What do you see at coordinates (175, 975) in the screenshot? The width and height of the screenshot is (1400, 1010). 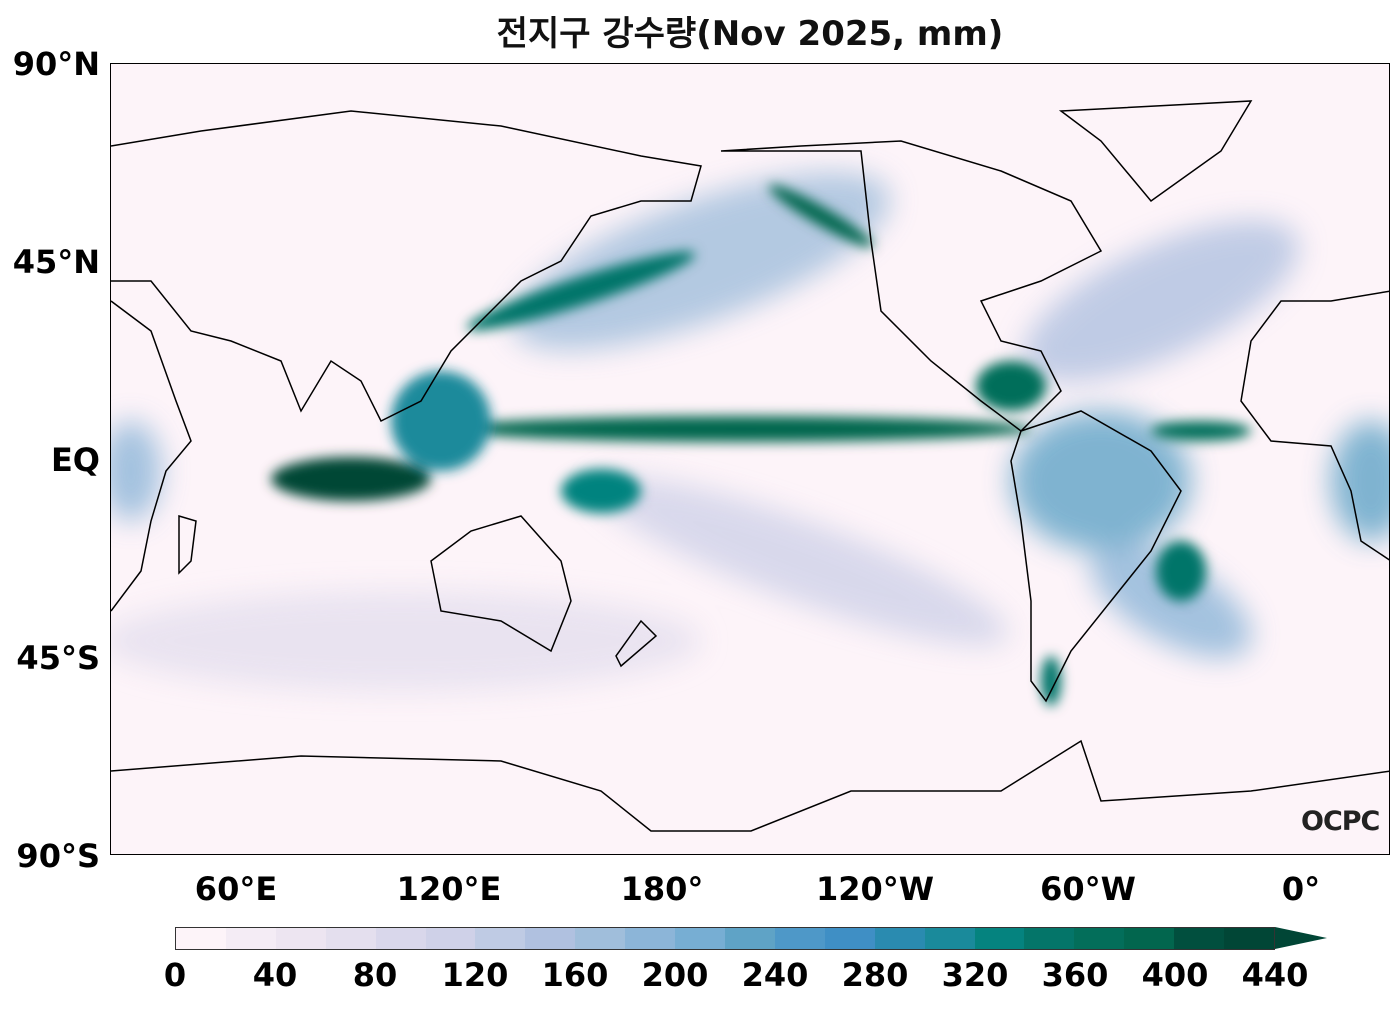 I see `colorbar-tick-label: 0` at bounding box center [175, 975].